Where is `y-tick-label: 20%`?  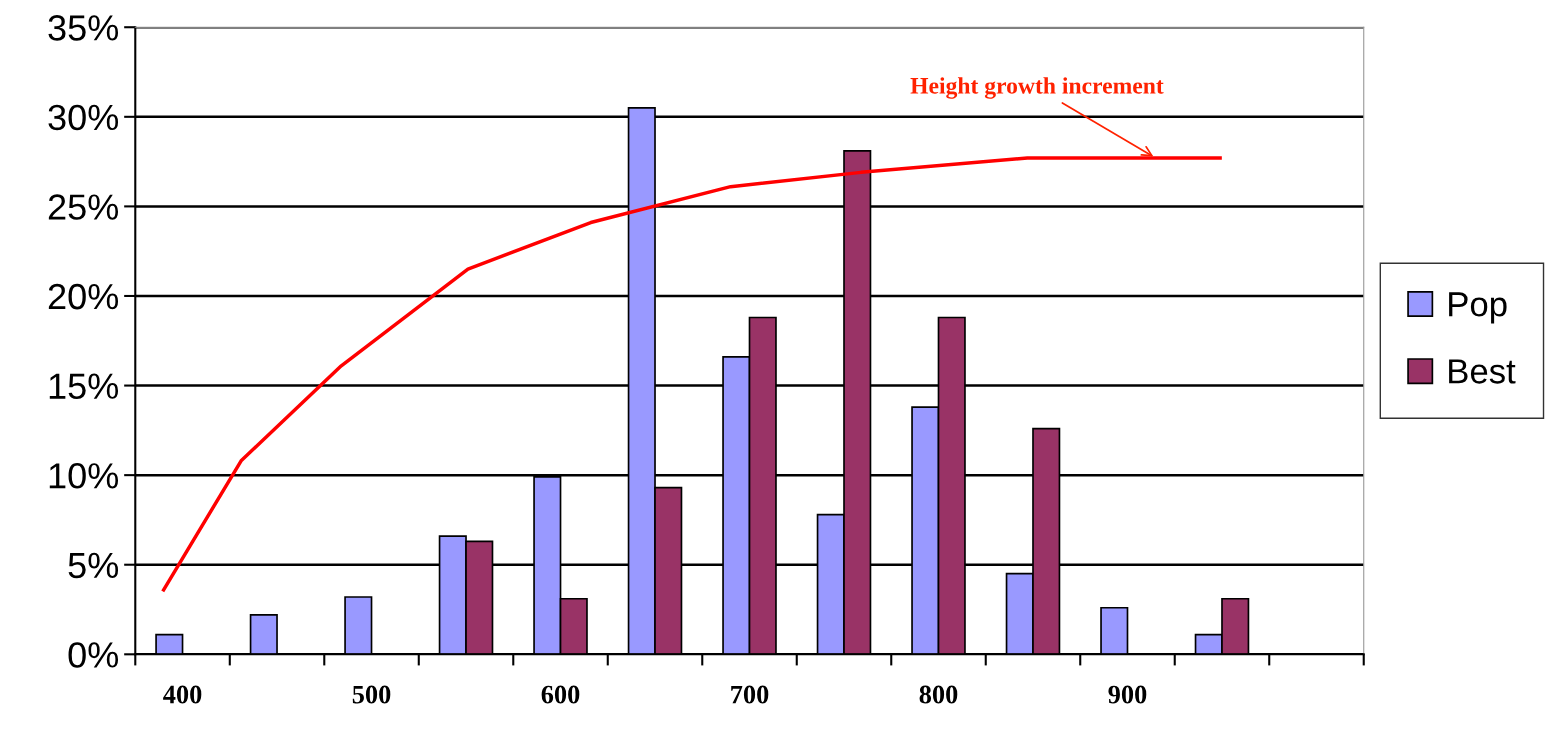 y-tick-label: 20% is located at coordinates (83, 296).